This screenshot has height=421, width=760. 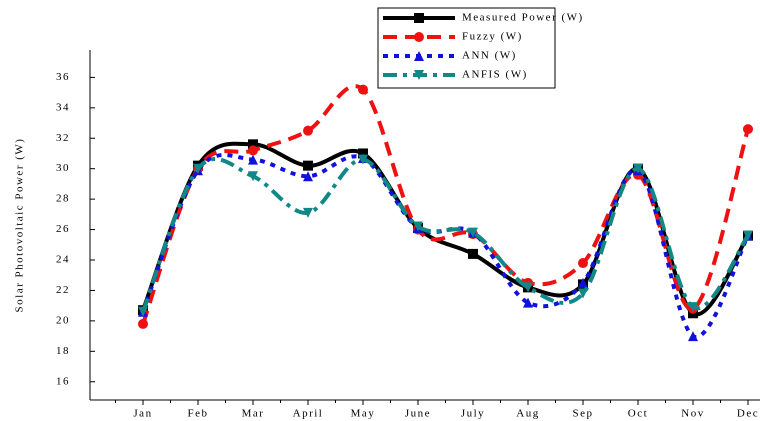 What do you see at coordinates (523, 18) in the screenshot?
I see `legend-label: Measured Power (W)` at bounding box center [523, 18].